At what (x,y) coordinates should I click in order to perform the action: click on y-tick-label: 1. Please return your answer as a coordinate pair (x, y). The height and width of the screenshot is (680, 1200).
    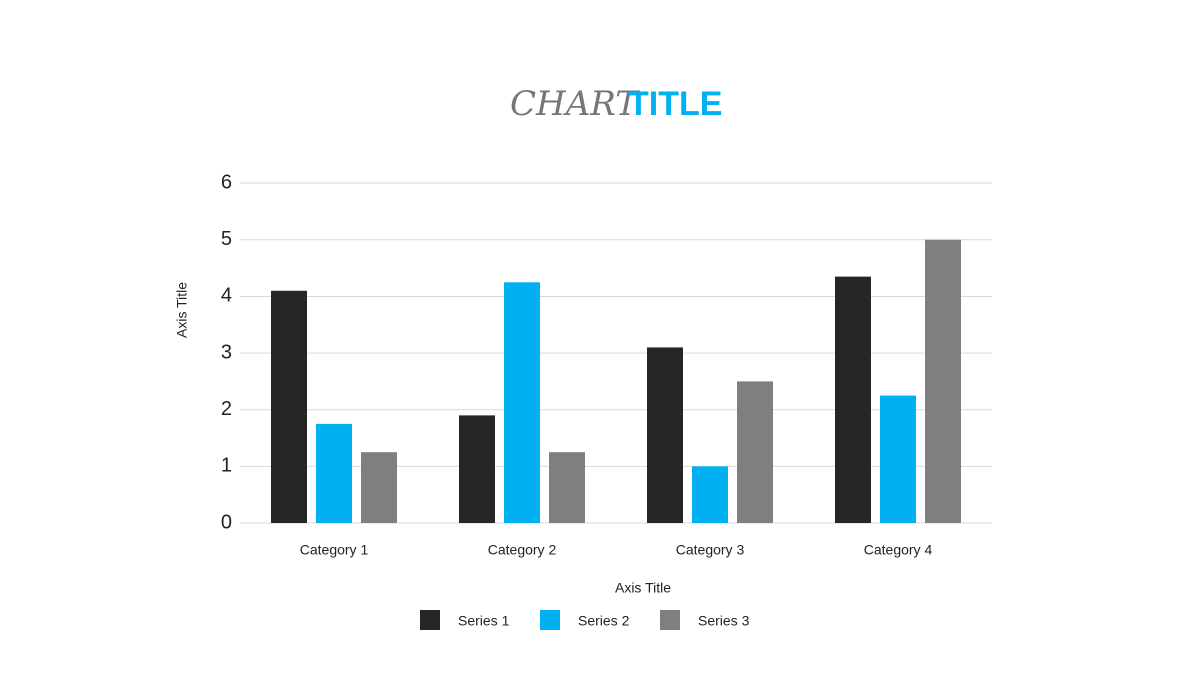
    Looking at the image, I should click on (226, 466).